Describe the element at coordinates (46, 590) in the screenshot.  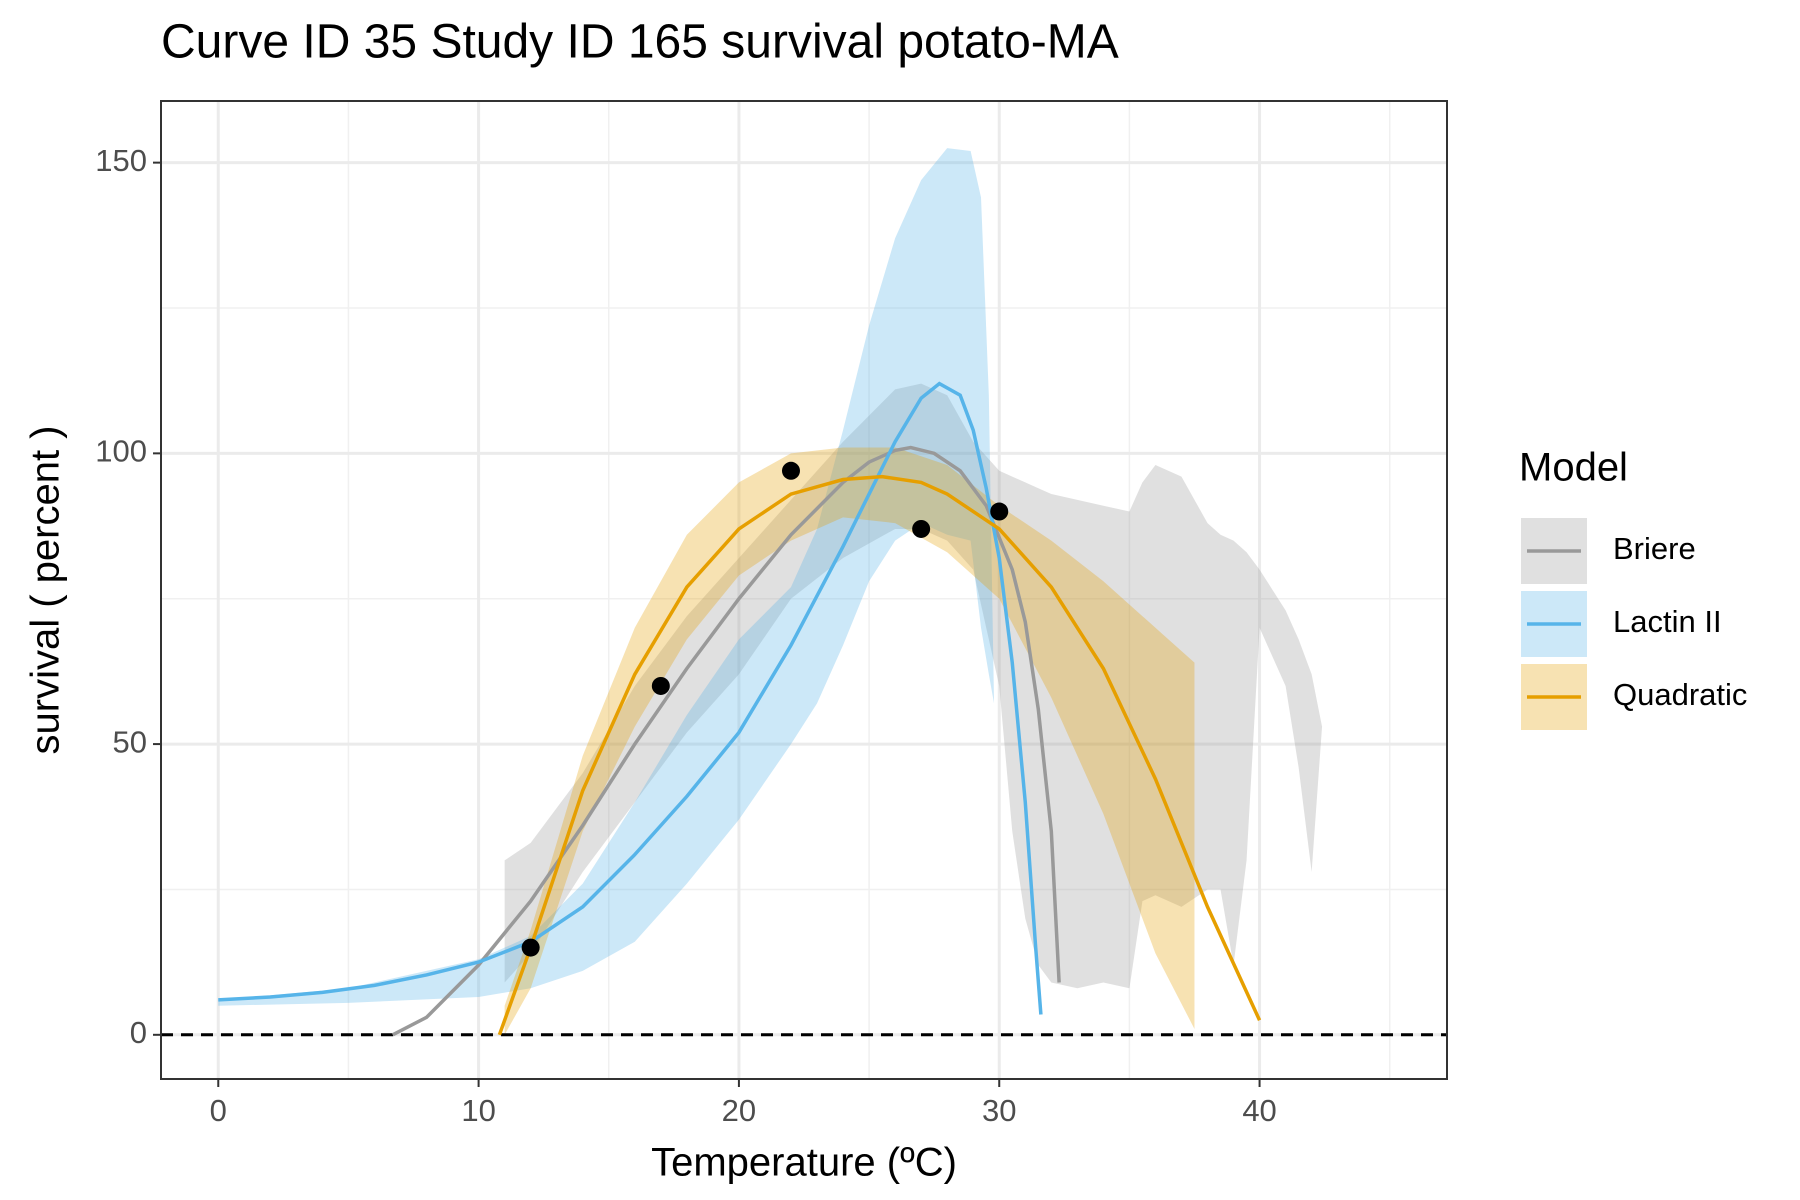
I see `y-axis-label: survival ( percent )` at that location.